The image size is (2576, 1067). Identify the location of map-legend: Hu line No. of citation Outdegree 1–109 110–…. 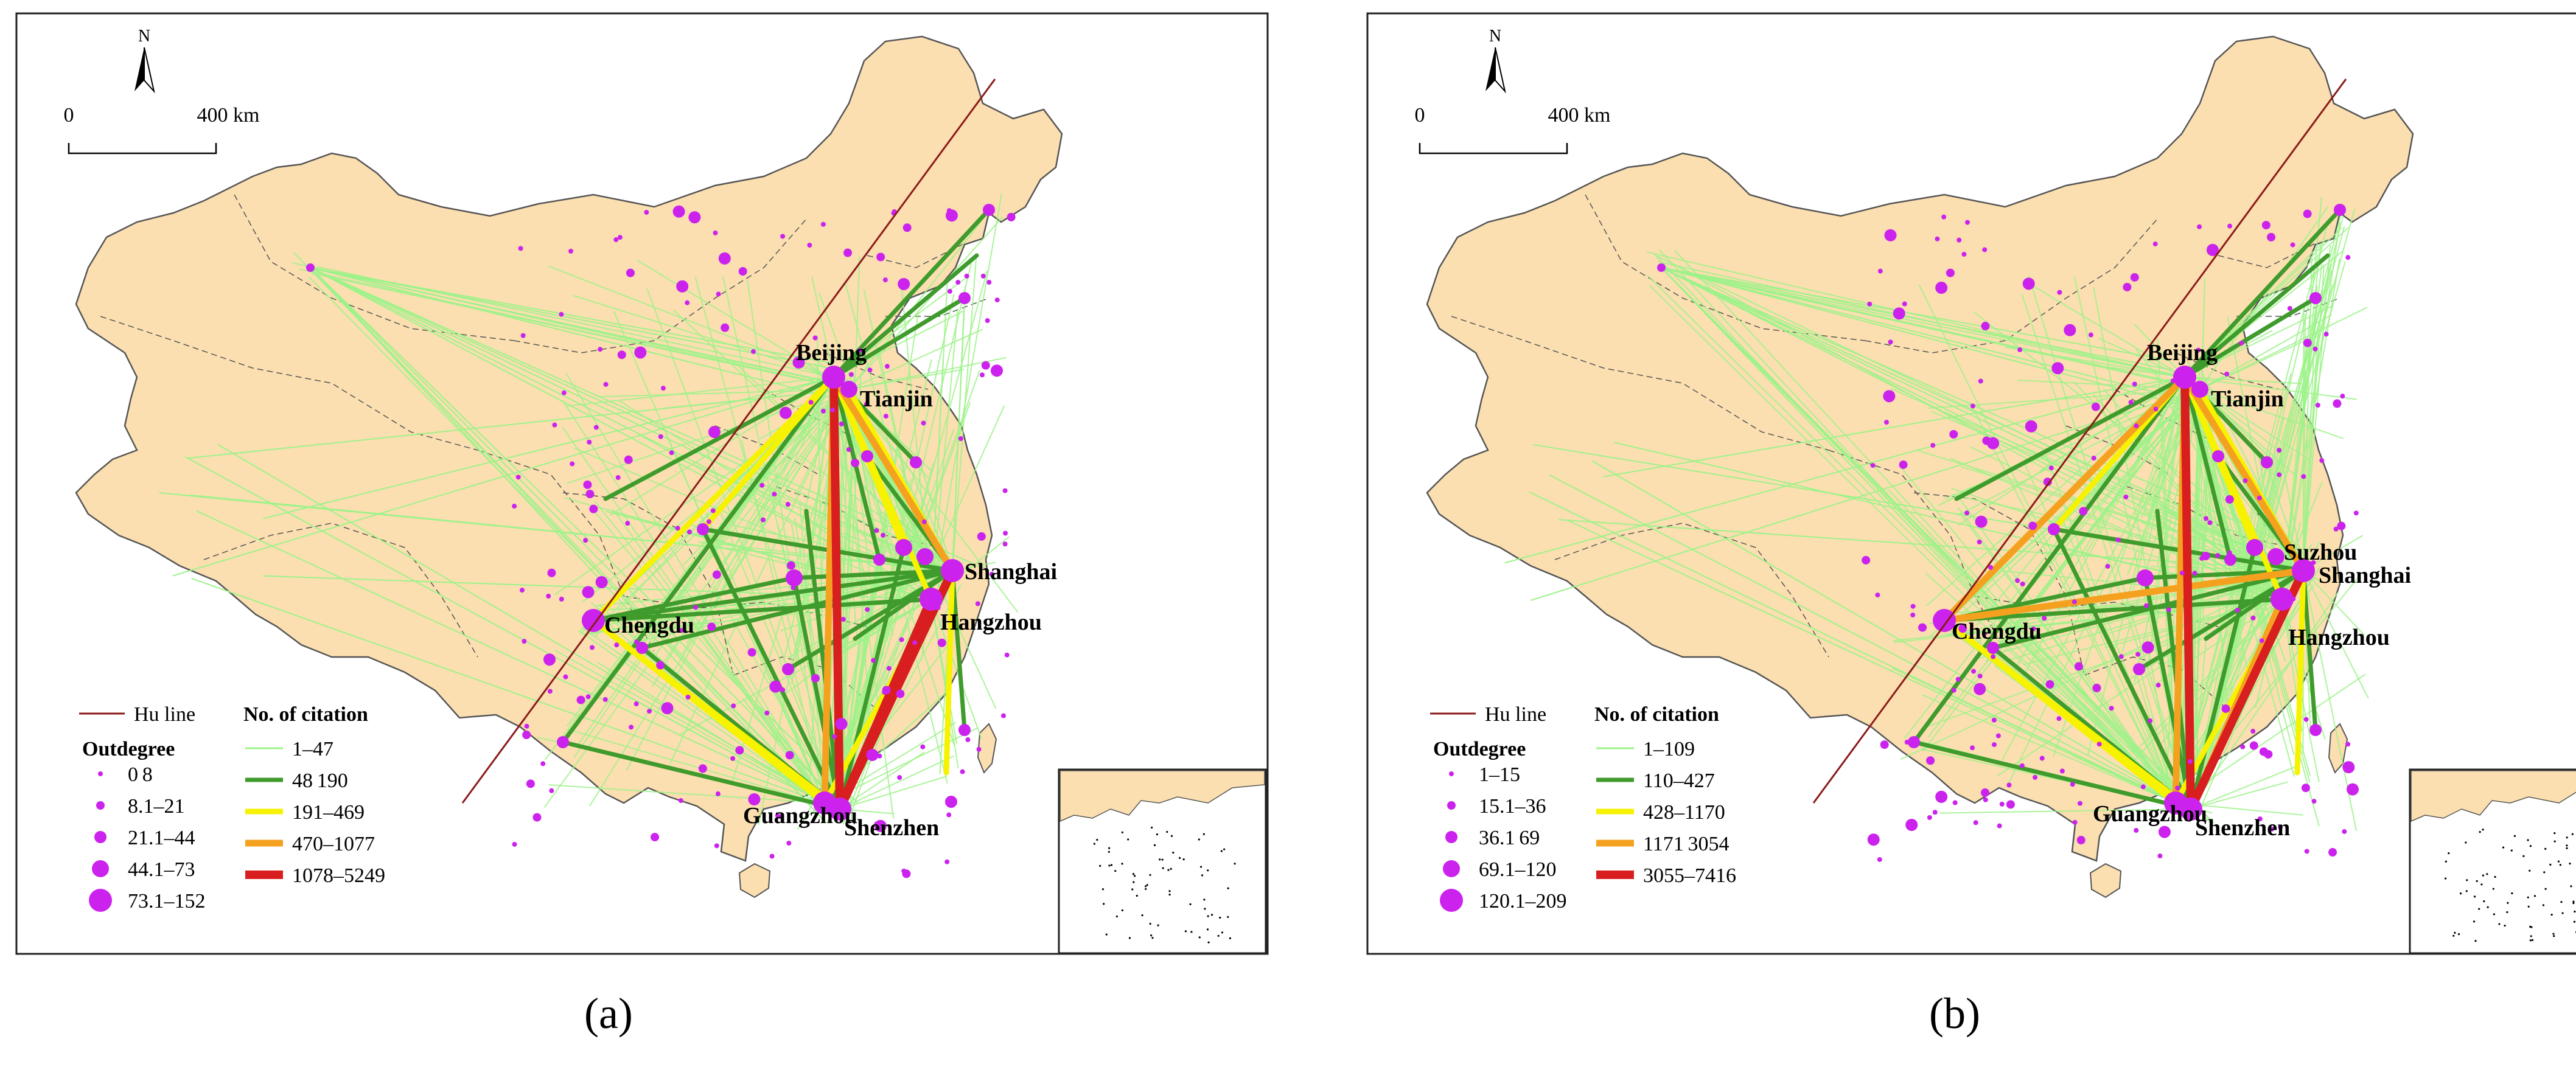
(1583, 807).